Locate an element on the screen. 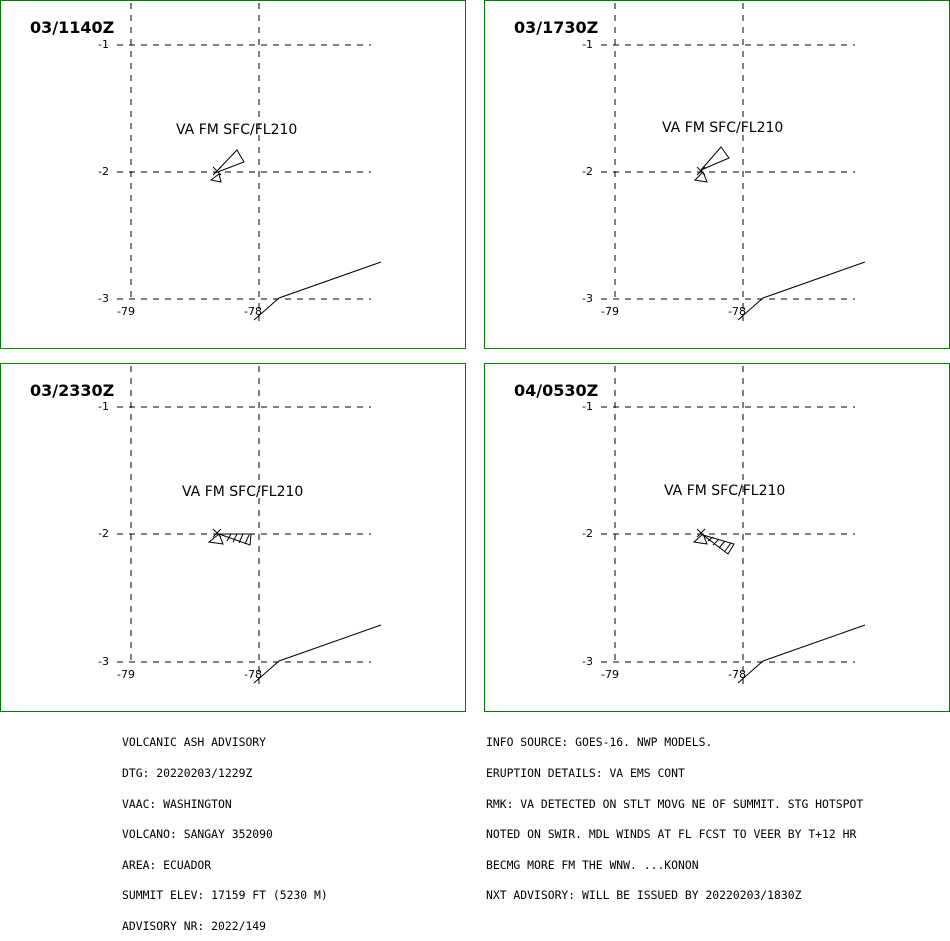  advisory-line: SUMMIT ELEV: 17159 FT (5230 M) is located at coordinates (225, 895).